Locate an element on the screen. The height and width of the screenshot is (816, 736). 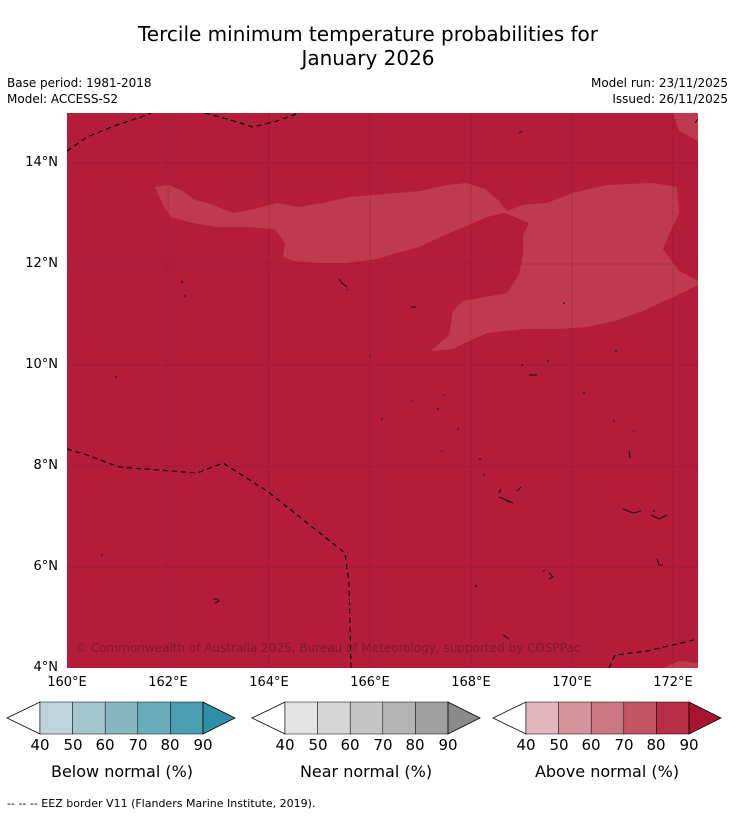
meta-right: Model run: 23/11/2025 Issued: 26/11/2025 is located at coordinates (659, 91).